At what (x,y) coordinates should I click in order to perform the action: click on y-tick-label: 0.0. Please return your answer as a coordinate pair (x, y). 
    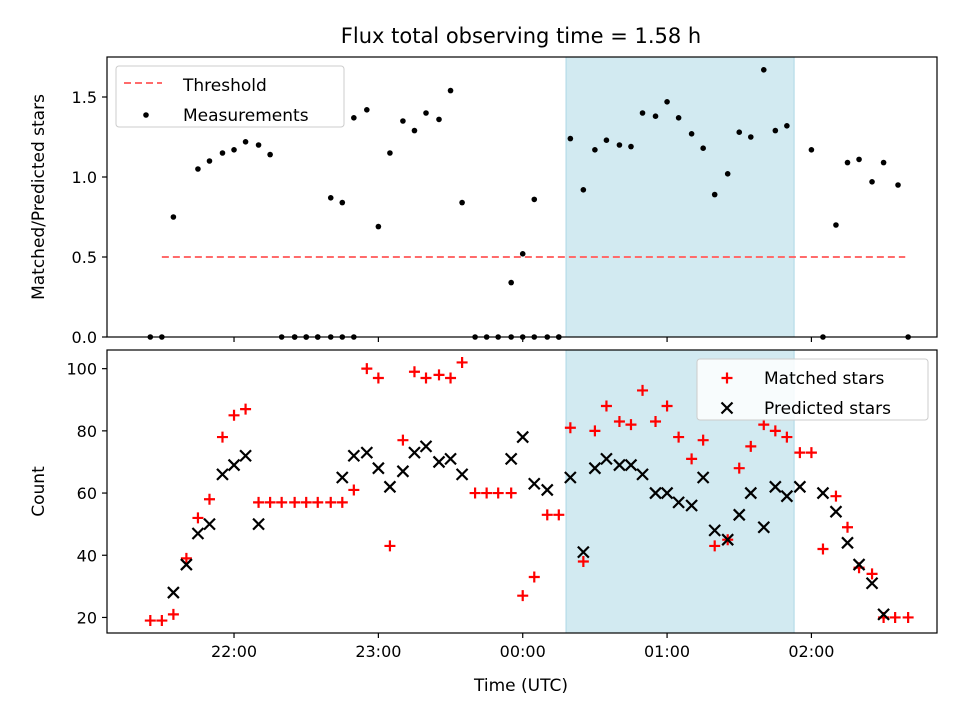
    Looking at the image, I should click on (84, 337).